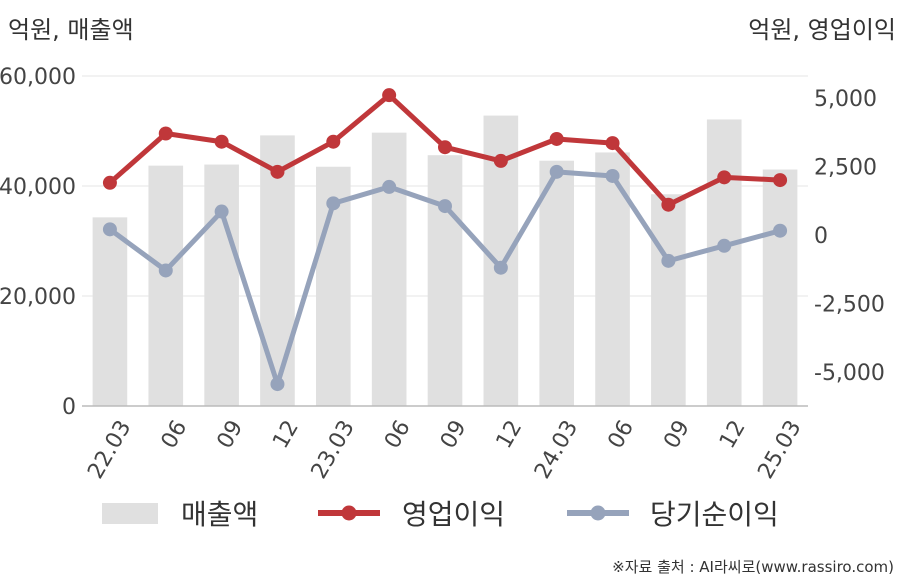 This screenshot has width=908, height=580. Describe the element at coordinates (71, 30) in the screenshot. I see `left-axis-unit: 억원, 매출액` at that location.